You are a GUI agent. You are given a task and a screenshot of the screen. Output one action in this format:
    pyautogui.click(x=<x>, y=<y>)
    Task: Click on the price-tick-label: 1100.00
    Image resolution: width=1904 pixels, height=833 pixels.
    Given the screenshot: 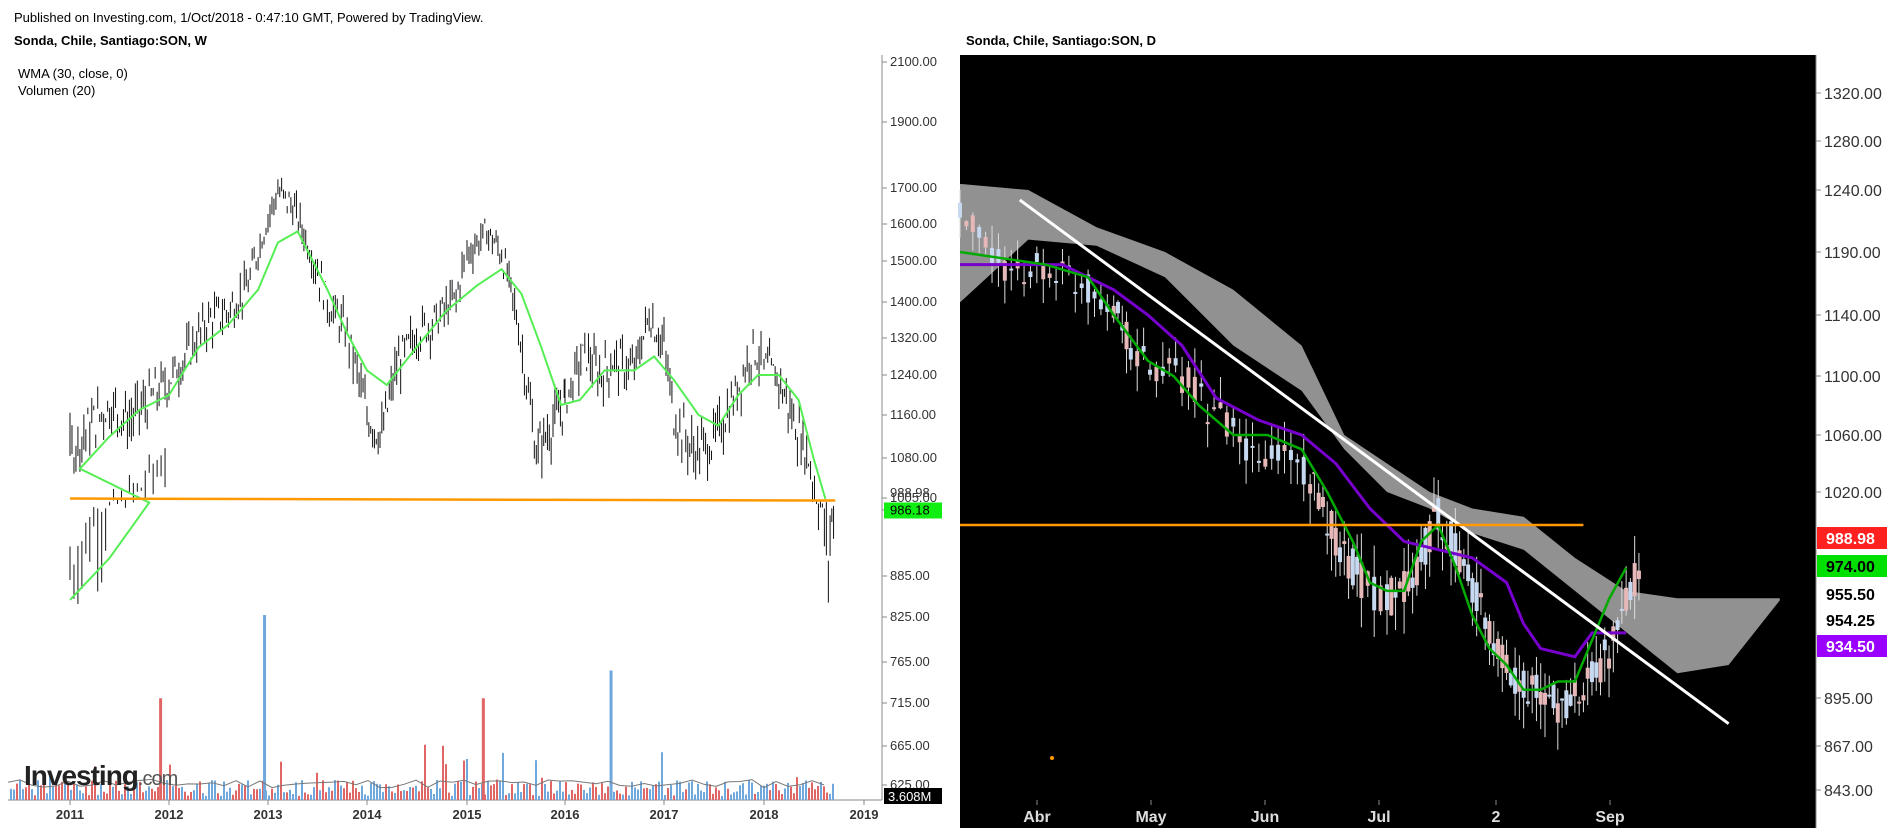 What is the action you would take?
    pyautogui.click(x=1852, y=377)
    